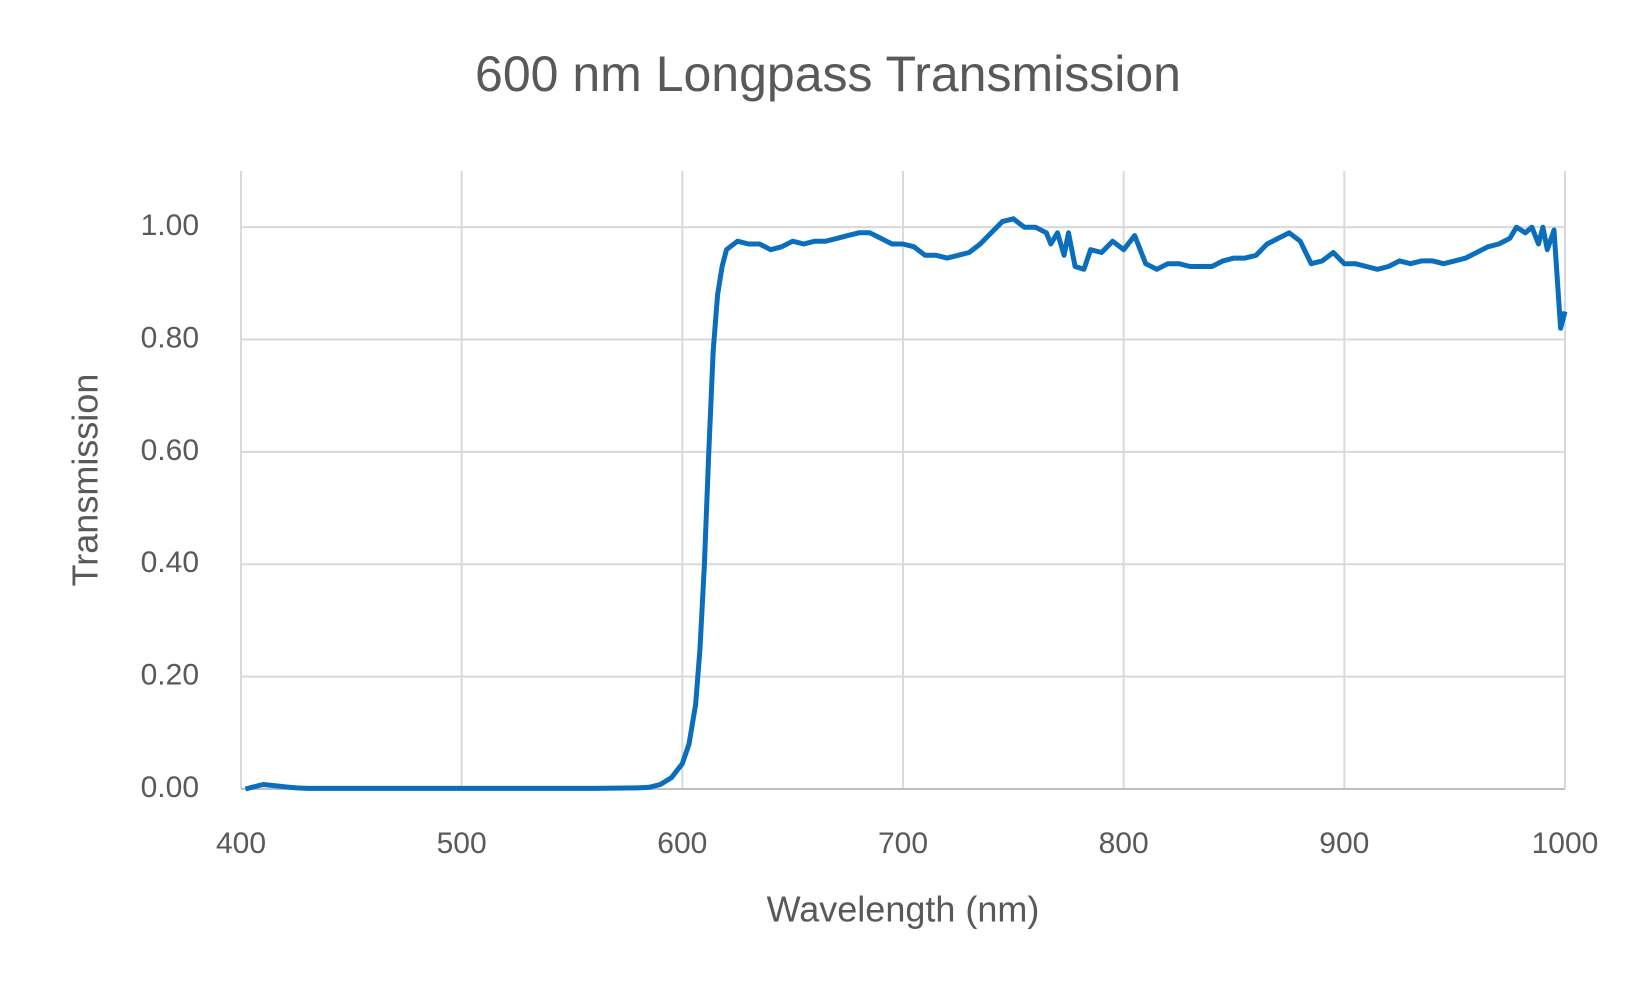 The width and height of the screenshot is (1650, 990). What do you see at coordinates (903, 843) in the screenshot?
I see `x-tick-label: 700` at bounding box center [903, 843].